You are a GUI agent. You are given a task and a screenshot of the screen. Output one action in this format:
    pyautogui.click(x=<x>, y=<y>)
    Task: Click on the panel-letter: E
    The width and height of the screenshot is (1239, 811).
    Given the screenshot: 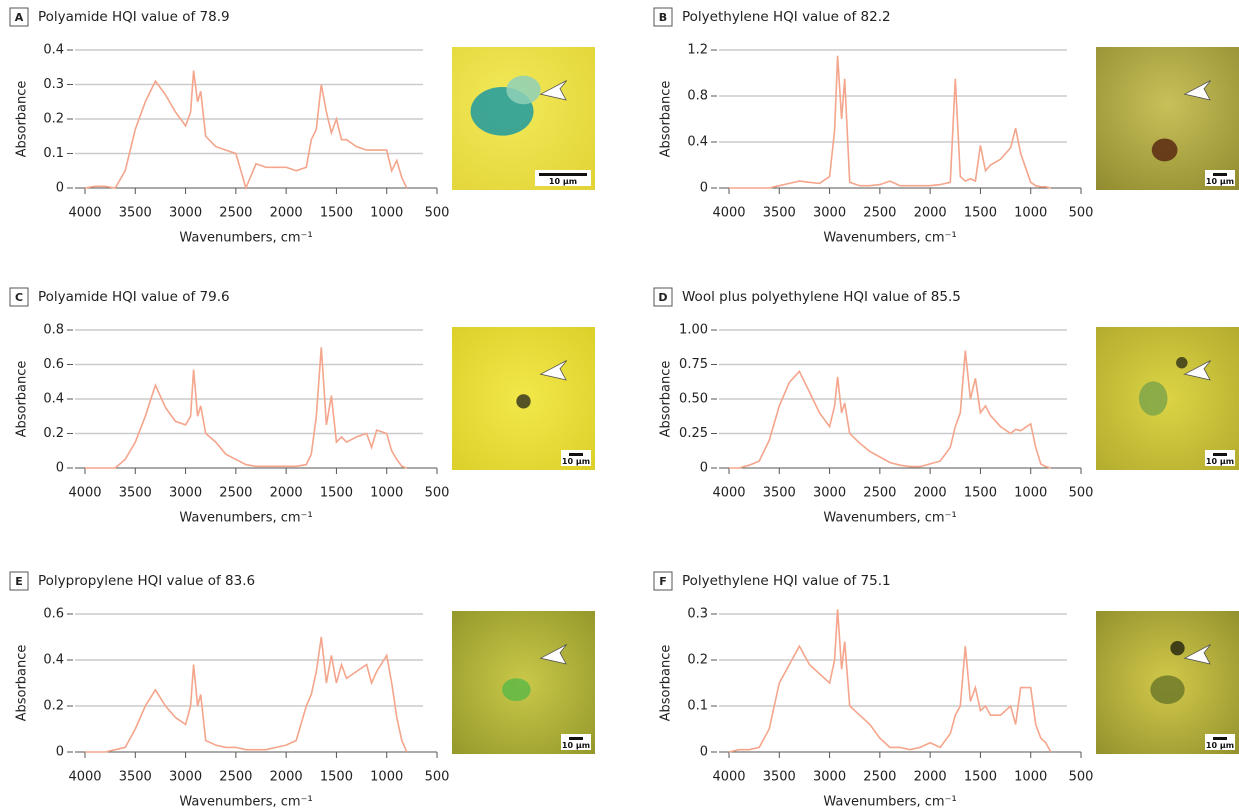 What is the action you would take?
    pyautogui.click(x=19, y=581)
    